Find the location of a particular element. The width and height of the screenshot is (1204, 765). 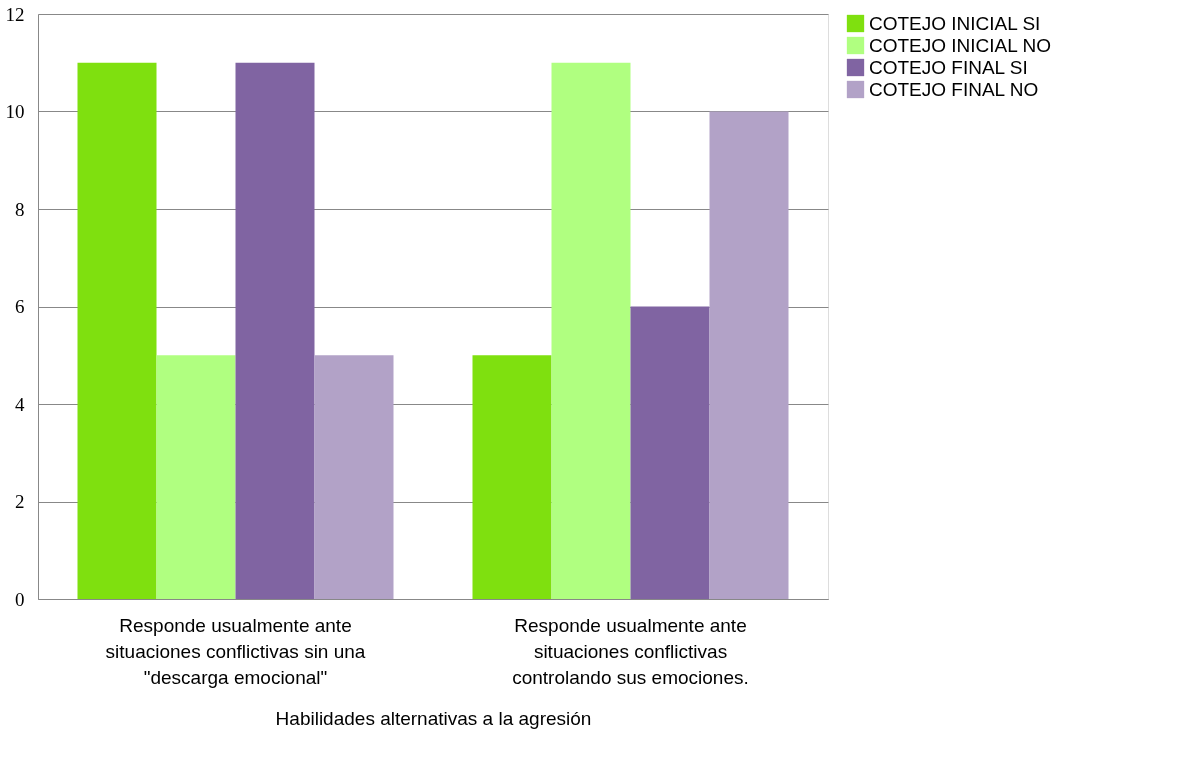

x-tick-label: Responde usualmente ante situaciones conflictivas controlando sus emociones. is located at coordinates (630, 651).